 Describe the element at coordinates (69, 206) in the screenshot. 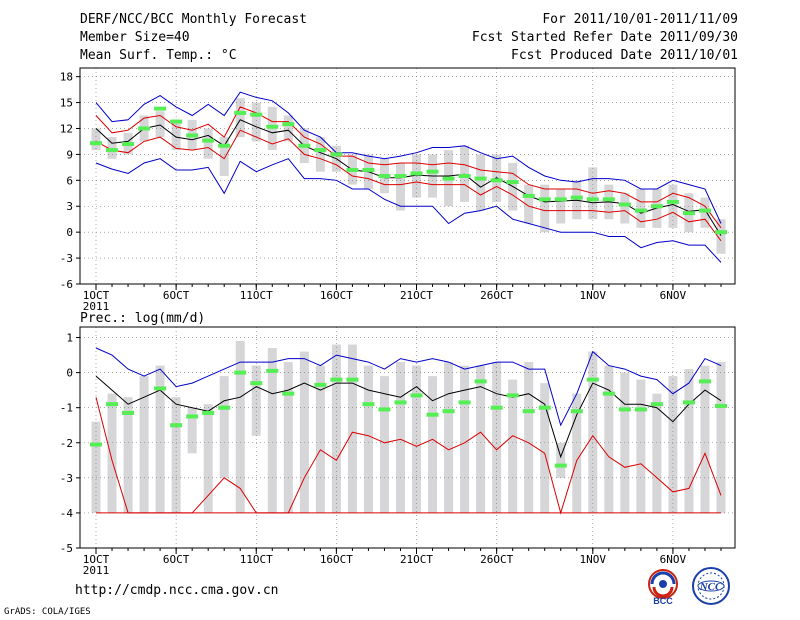

I see `y-tick-label: 3` at that location.